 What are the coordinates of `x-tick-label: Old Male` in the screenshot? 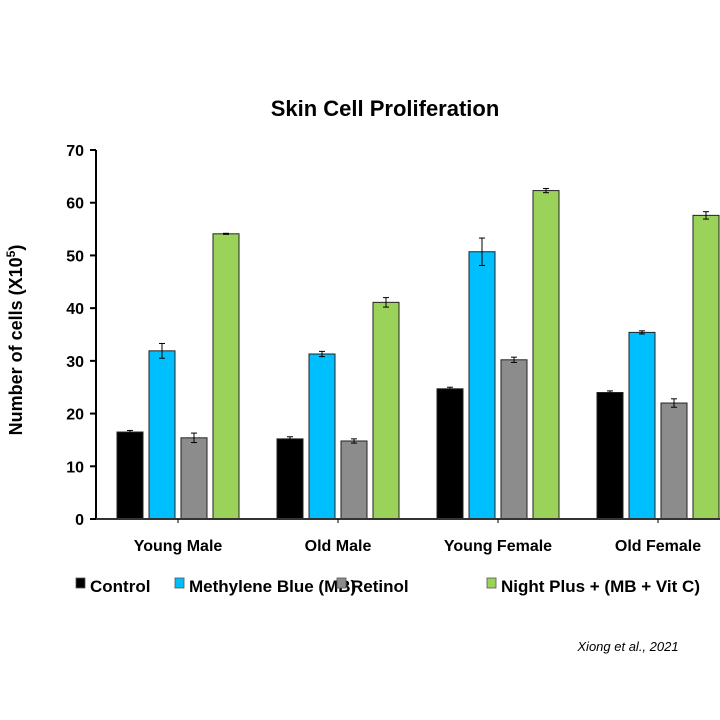 It's located at (338, 546).